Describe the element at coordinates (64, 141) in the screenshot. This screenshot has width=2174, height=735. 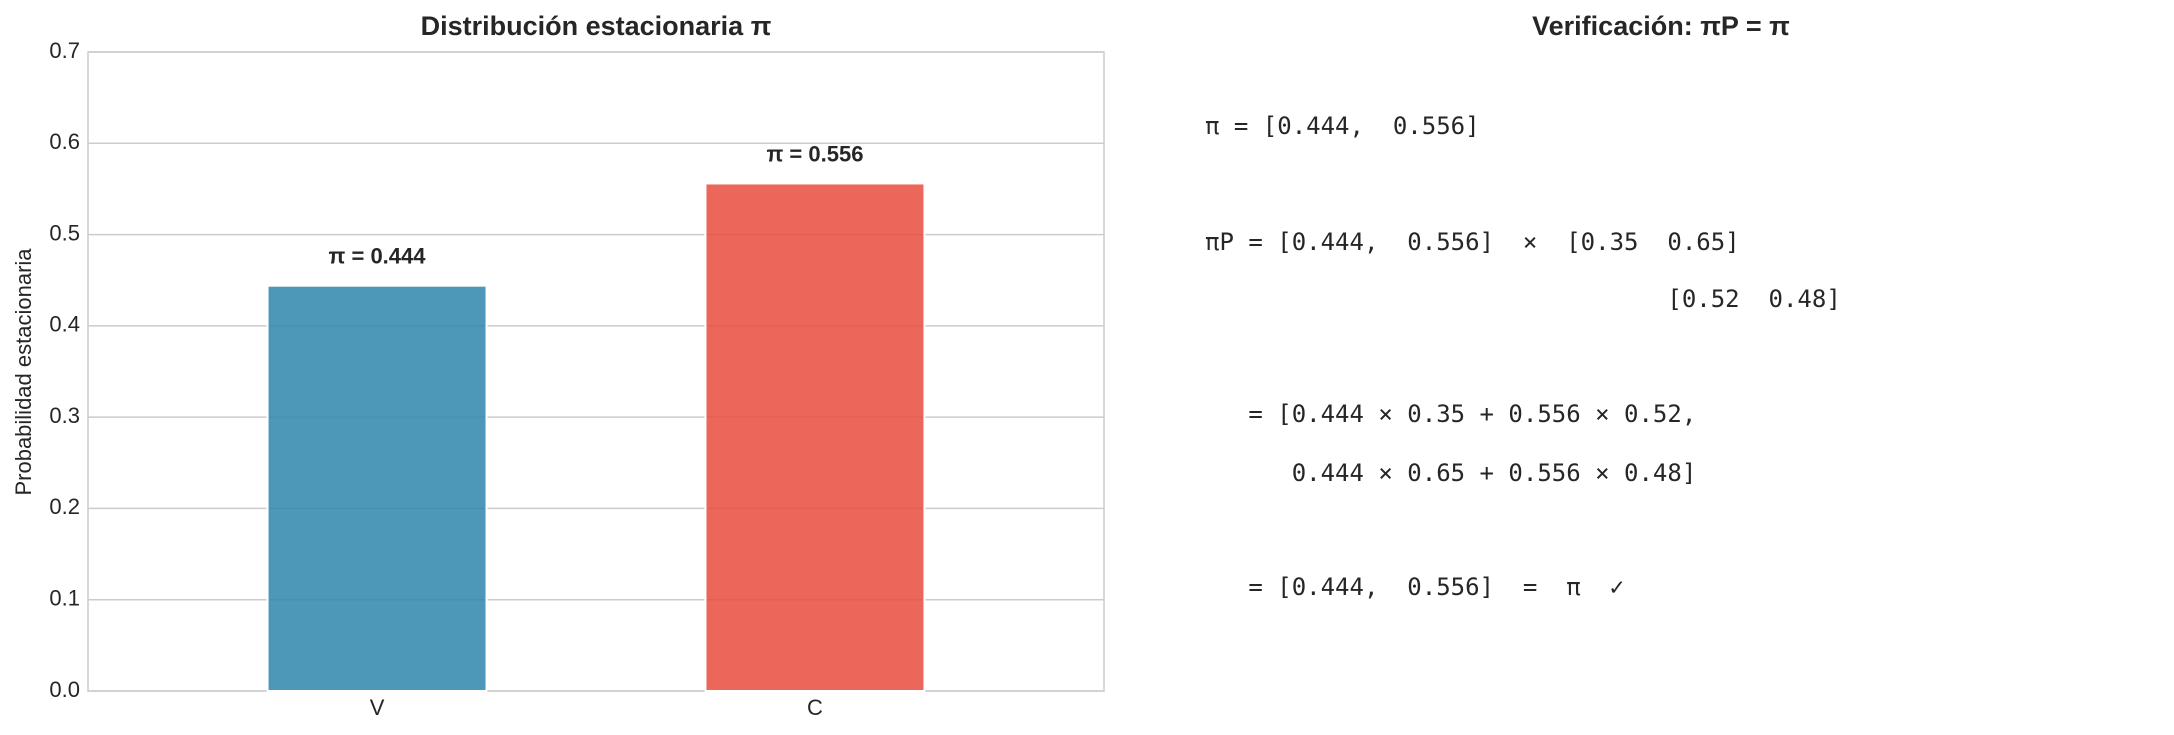
I see `y-tick-label: 0.6` at that location.